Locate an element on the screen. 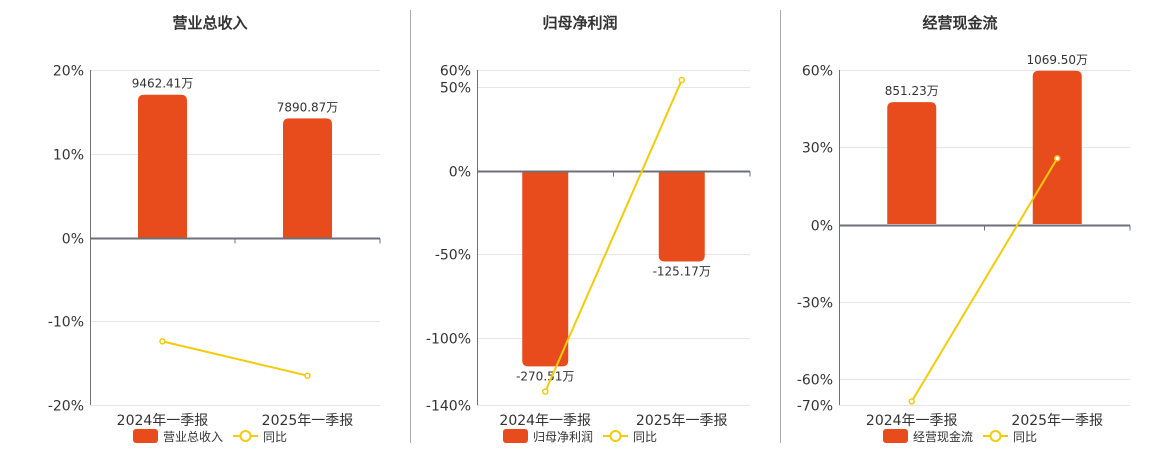 This screenshot has width=1160, height=450. y-tick-label: -10% is located at coordinates (66, 323).